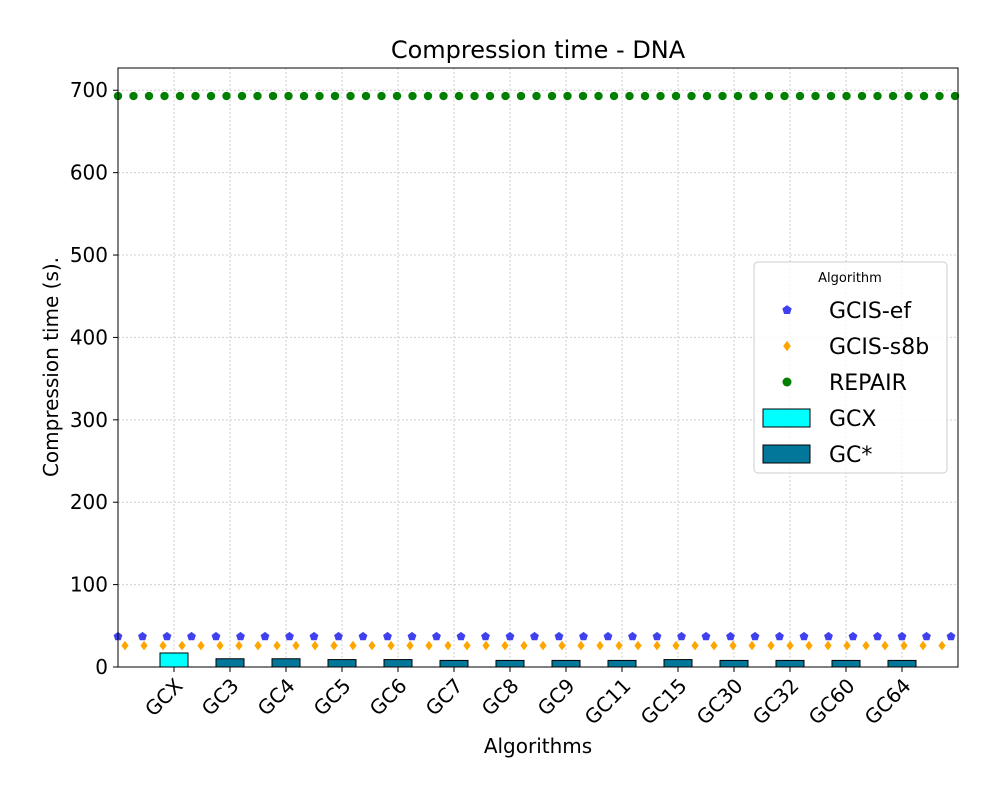 This screenshot has width=1000, height=800. Describe the element at coordinates (332, 697) in the screenshot. I see `x-tick-label: GC5` at that location.